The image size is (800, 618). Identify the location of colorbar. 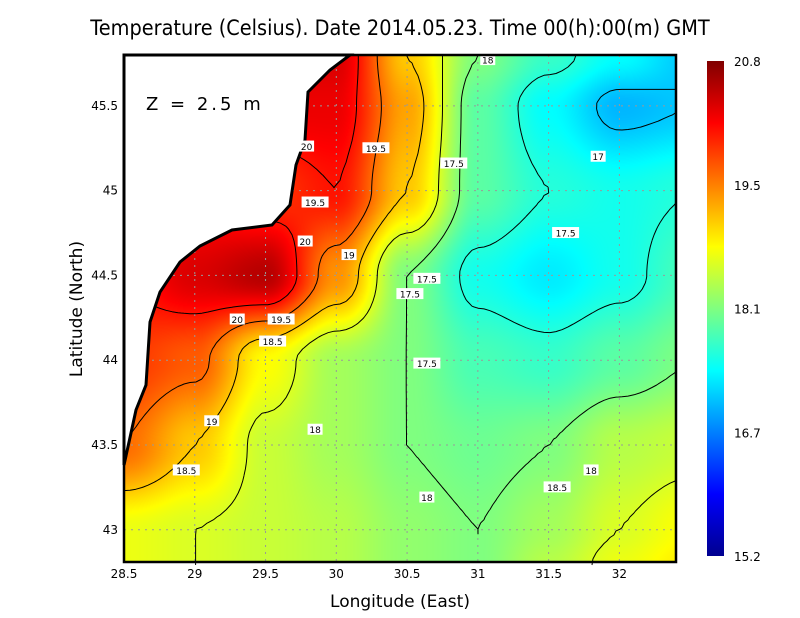
(715, 308).